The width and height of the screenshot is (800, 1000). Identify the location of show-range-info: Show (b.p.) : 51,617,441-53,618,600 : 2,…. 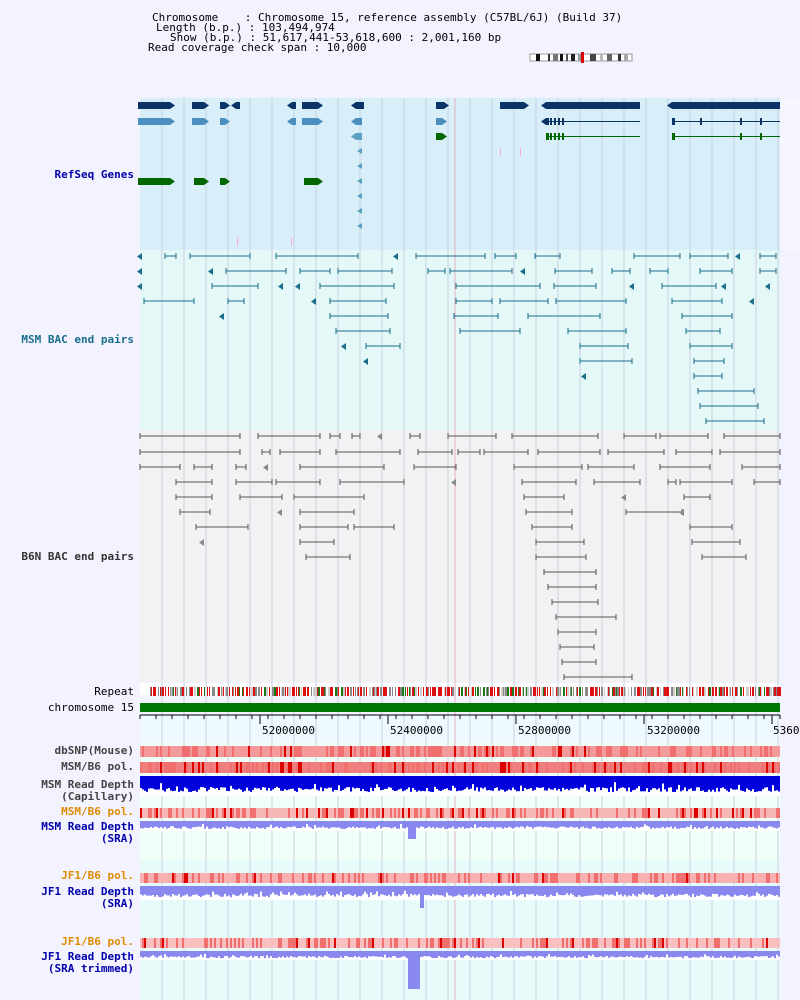
(336, 37).